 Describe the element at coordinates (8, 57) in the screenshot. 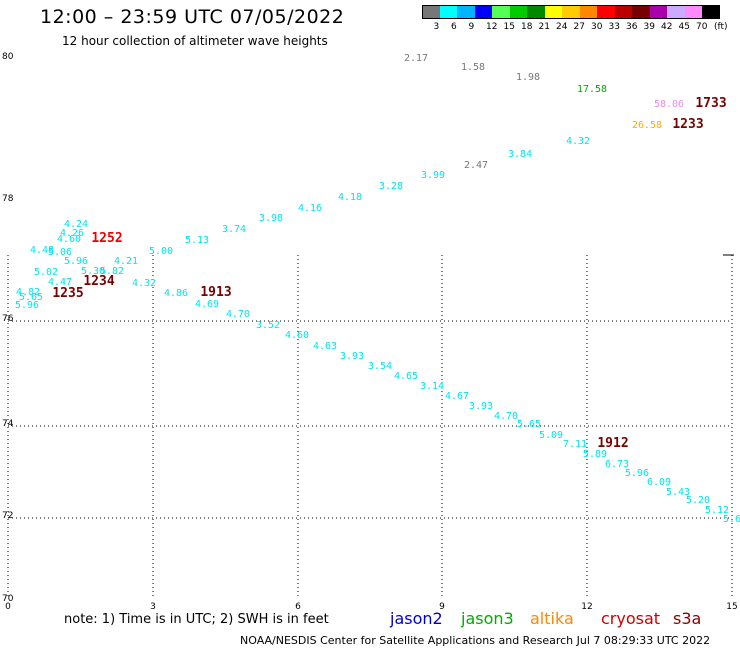

I see `y-tick-label: 80` at that location.